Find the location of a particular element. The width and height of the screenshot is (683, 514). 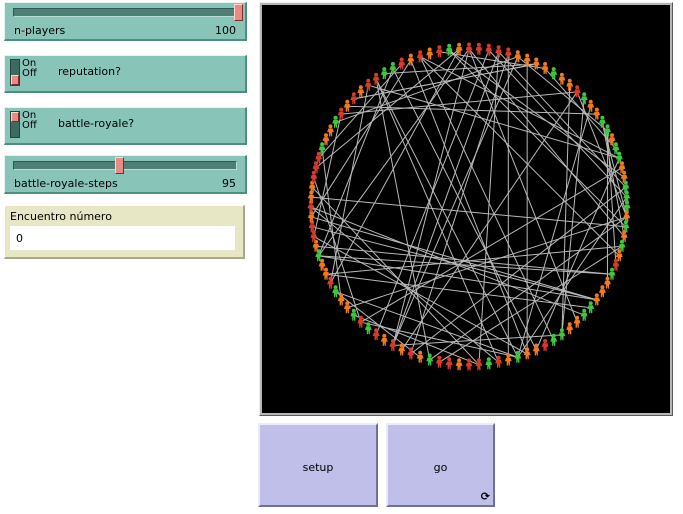

slider-value: 100 is located at coordinates (225, 30).